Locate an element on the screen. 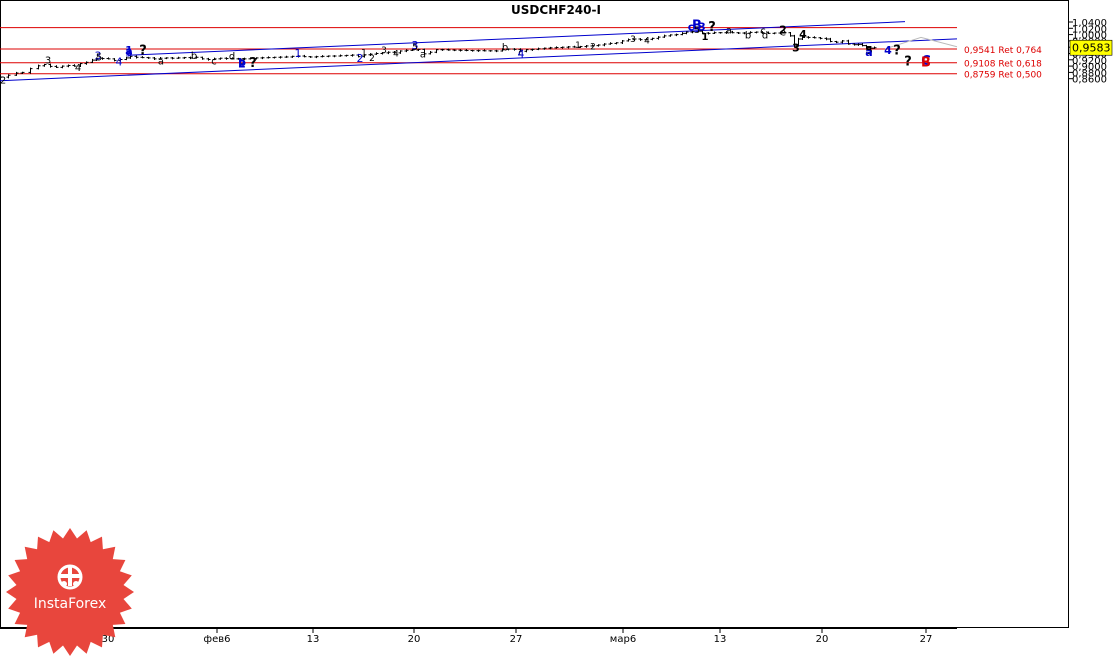  current-price-label: 0,9583 is located at coordinates (1091, 48).